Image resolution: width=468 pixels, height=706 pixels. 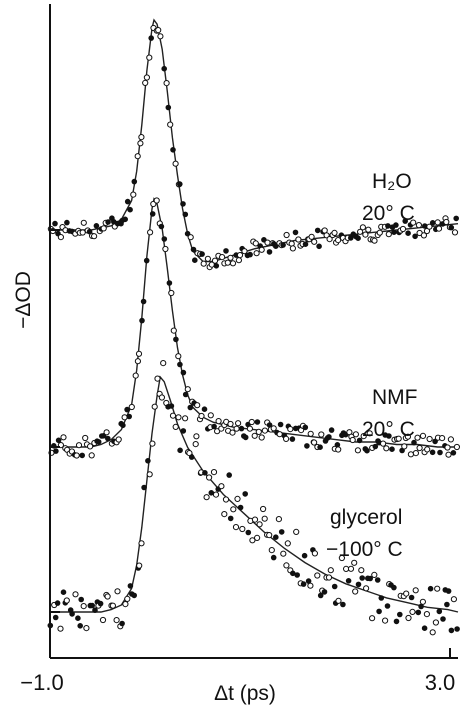 What do you see at coordinates (245, 693) in the screenshot?
I see `x-axis-label: Δt (ps)` at bounding box center [245, 693].